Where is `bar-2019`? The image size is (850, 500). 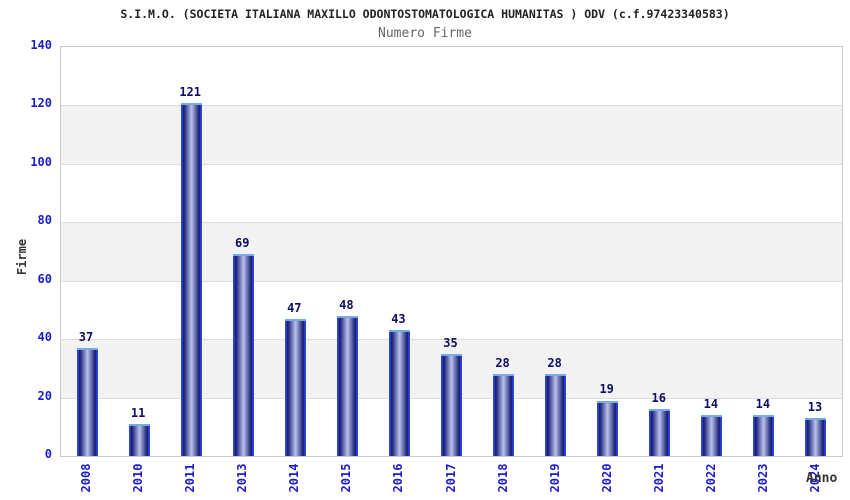
bar-2019 is located at coordinates (556, 415).